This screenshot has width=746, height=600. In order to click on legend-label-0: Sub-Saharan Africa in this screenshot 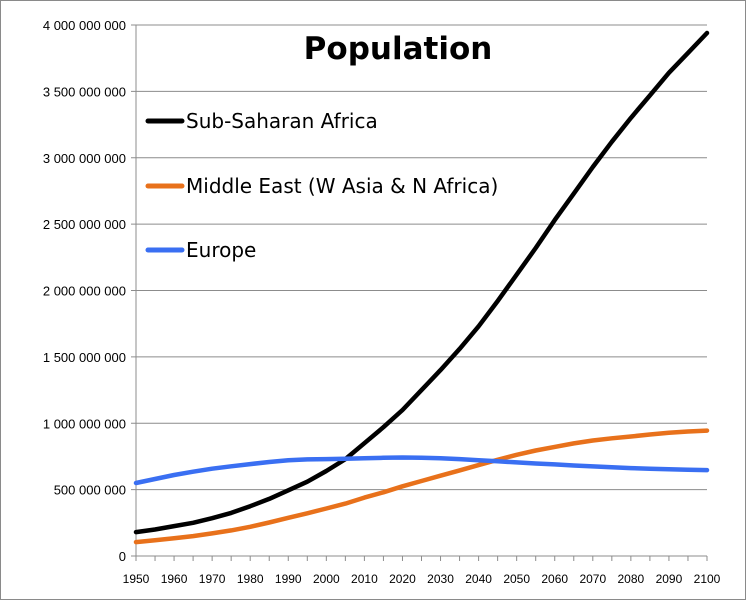, I will do `click(282, 121)`.